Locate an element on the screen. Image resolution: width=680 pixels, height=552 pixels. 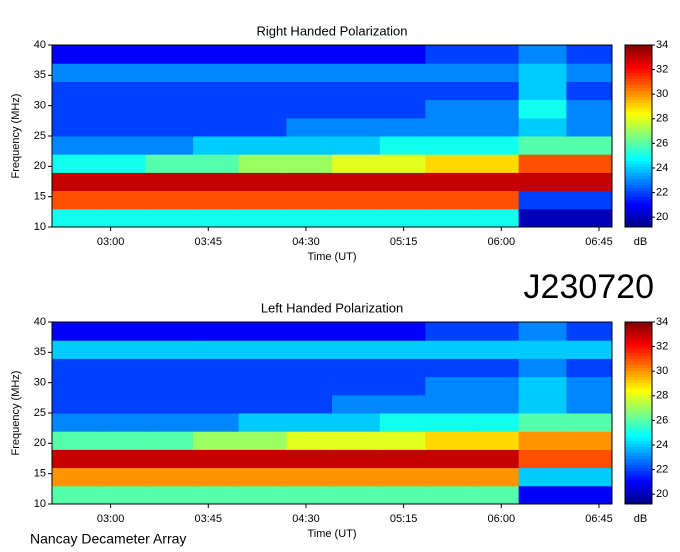
x-axis-label: Time (UT) is located at coordinates (331, 257).